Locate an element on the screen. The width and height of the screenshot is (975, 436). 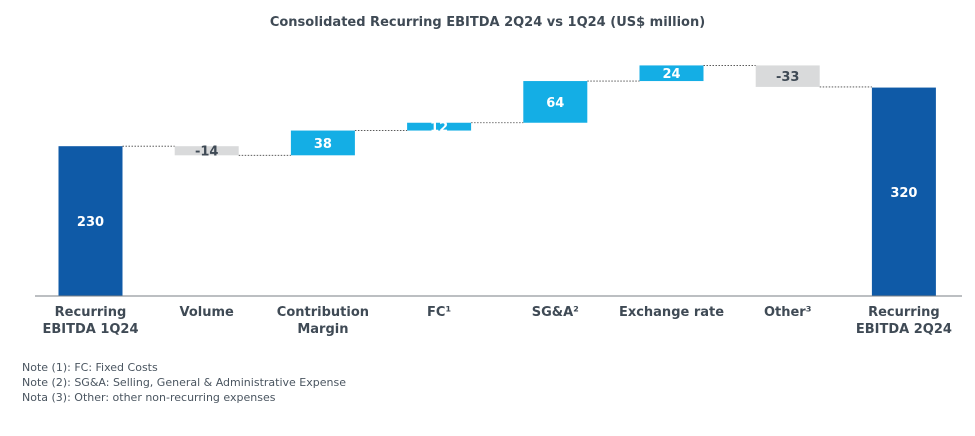
data-label: -14 is located at coordinates (207, 152).